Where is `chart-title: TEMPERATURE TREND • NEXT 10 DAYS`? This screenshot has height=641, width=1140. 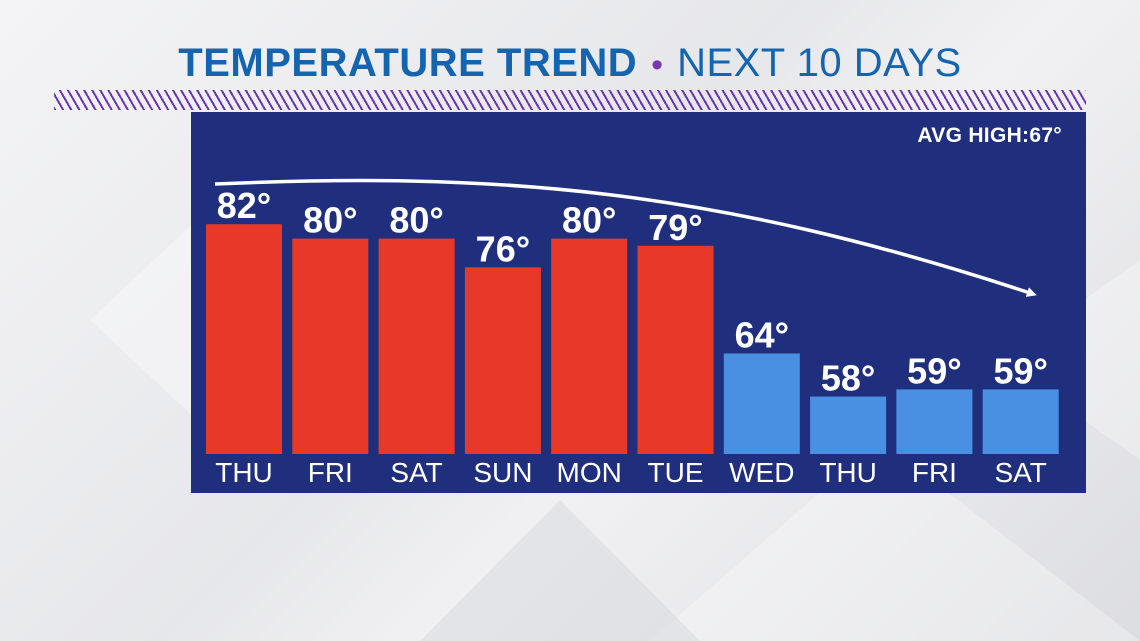
chart-title: TEMPERATURE TREND • NEXT 10 DAYS is located at coordinates (570, 64).